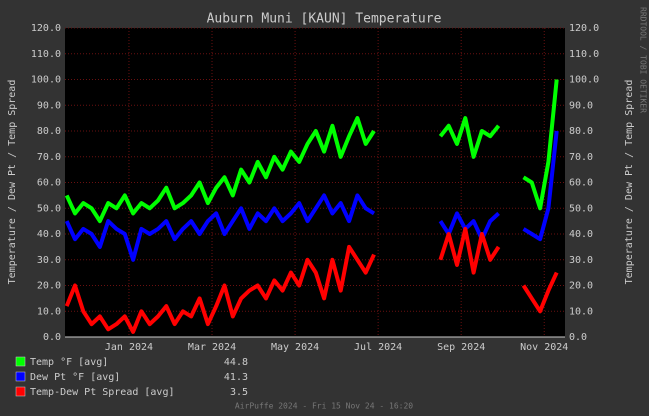 Image resolution: width=649 pixels, height=416 pixels. What do you see at coordinates (584, 54) in the screenshot?
I see `y2-tick-label: 110.0` at bounding box center [584, 54].